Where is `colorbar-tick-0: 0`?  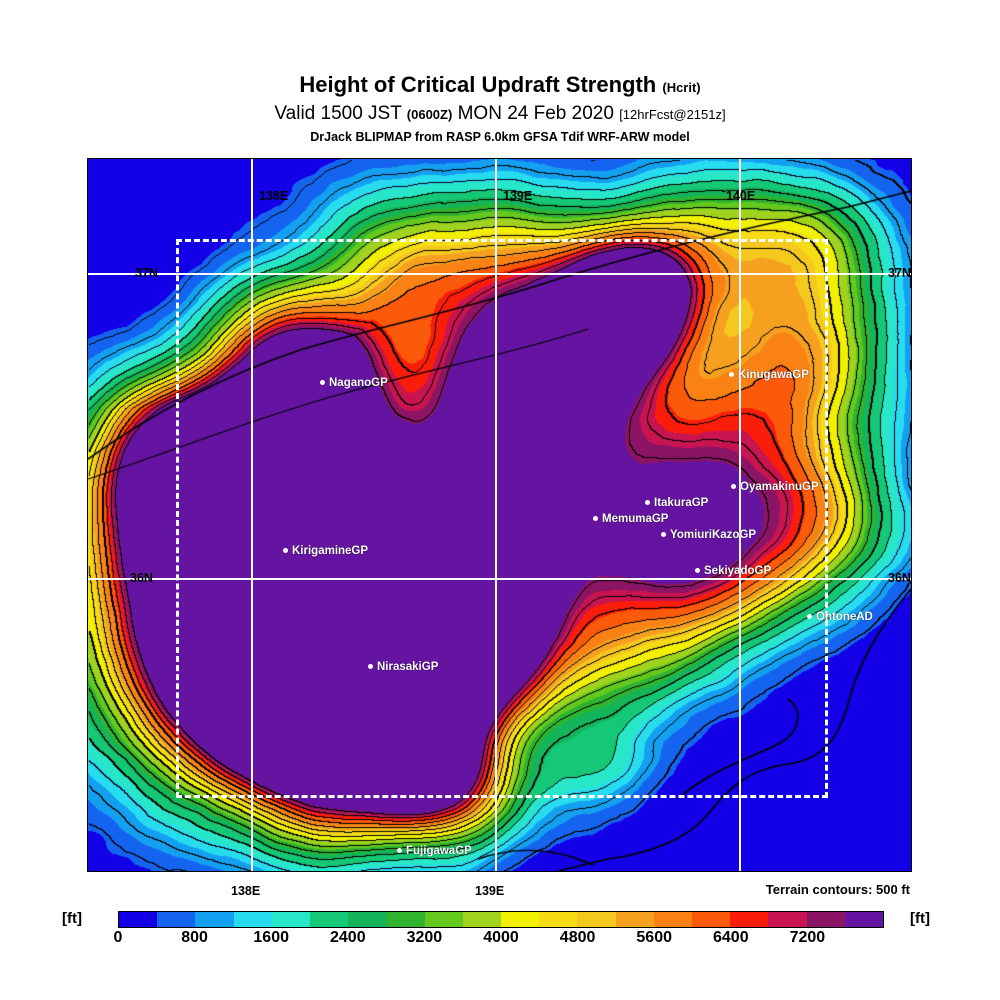 colorbar-tick-0: 0 is located at coordinates (118, 937).